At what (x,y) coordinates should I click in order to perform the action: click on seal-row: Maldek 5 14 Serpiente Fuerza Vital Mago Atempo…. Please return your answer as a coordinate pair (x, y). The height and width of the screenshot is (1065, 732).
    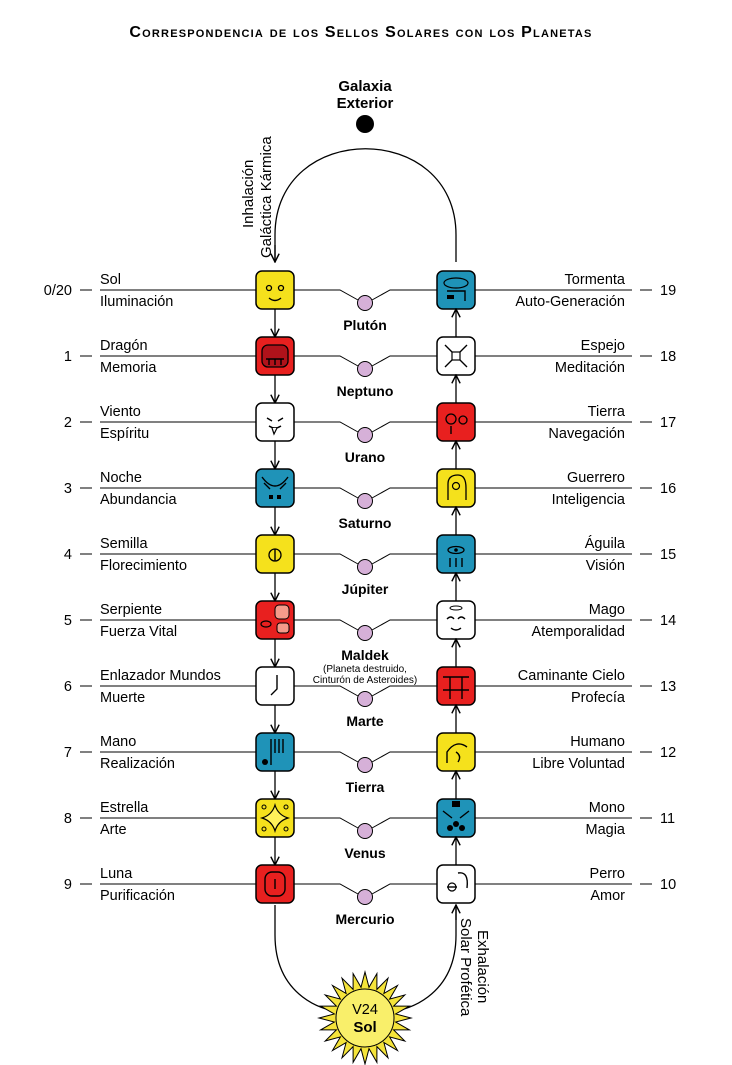
    Looking at the image, I should click on (370, 633).